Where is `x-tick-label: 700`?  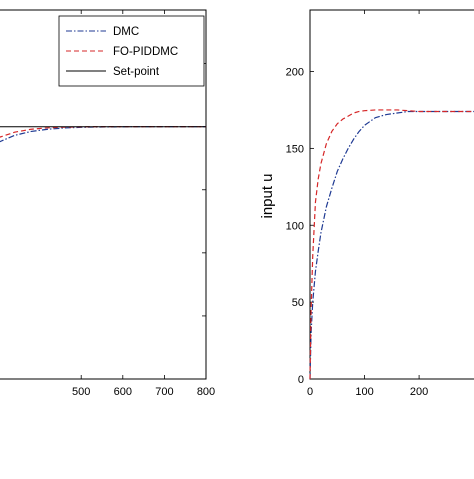
x-tick-label: 700 is located at coordinates (164, 392).